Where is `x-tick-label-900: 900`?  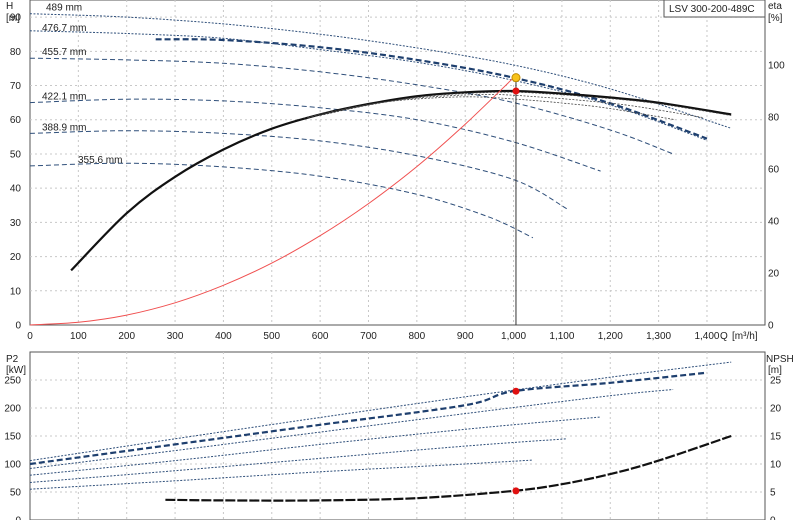
x-tick-label-900: 900 is located at coordinates (465, 336).